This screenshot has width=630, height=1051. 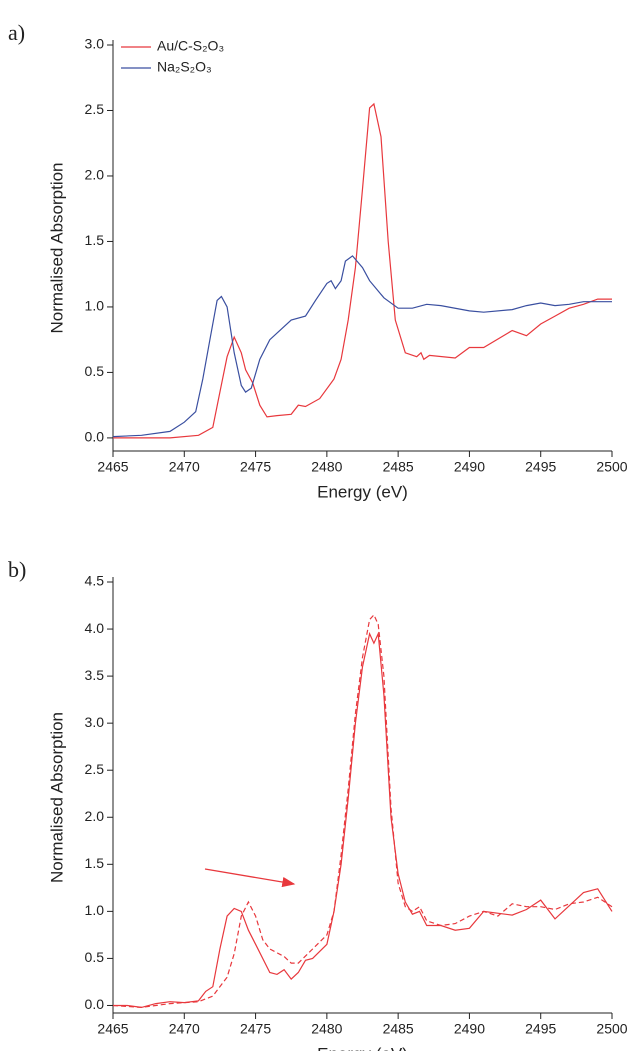 I want to click on panel-label: b), so click(x=17, y=569).